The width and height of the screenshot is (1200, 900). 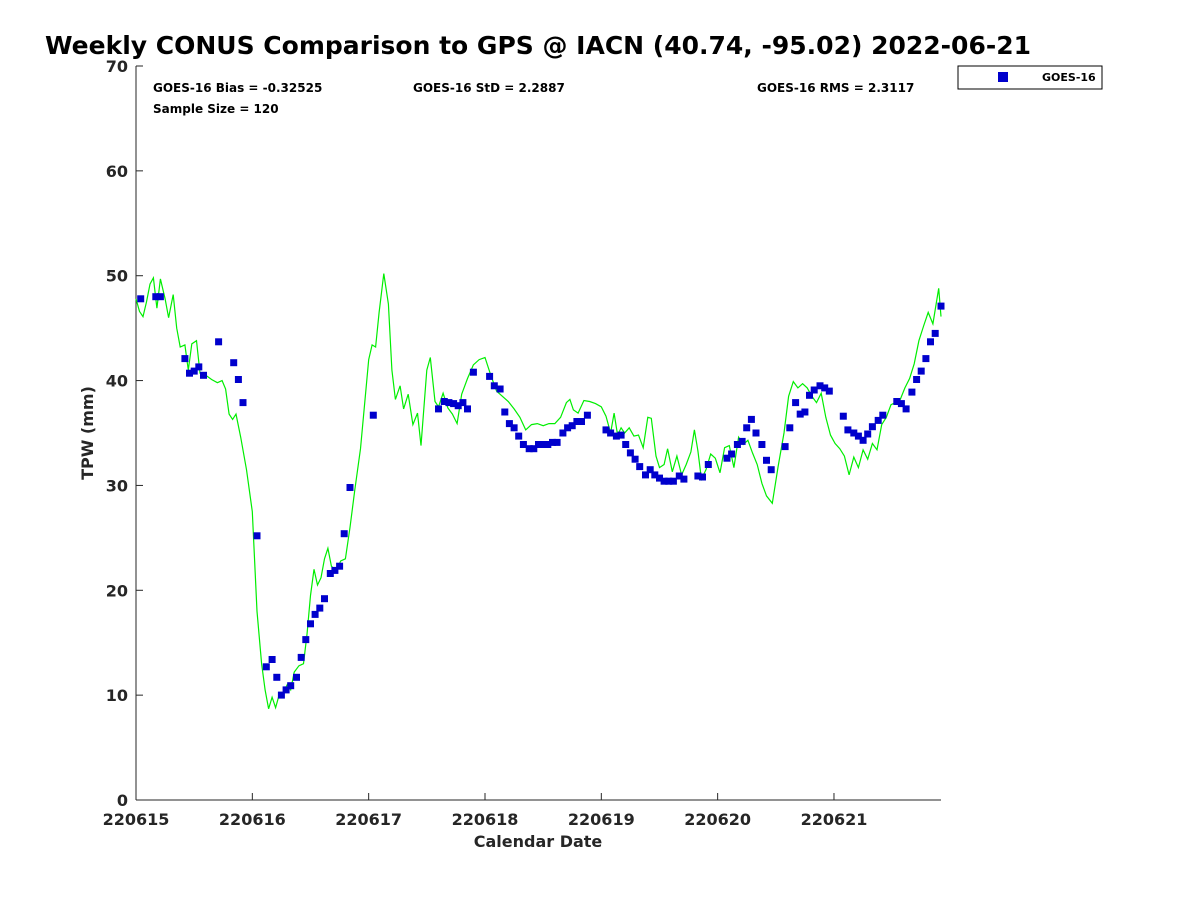 I want to click on legend: GOES-16, so click(x=1030, y=77).